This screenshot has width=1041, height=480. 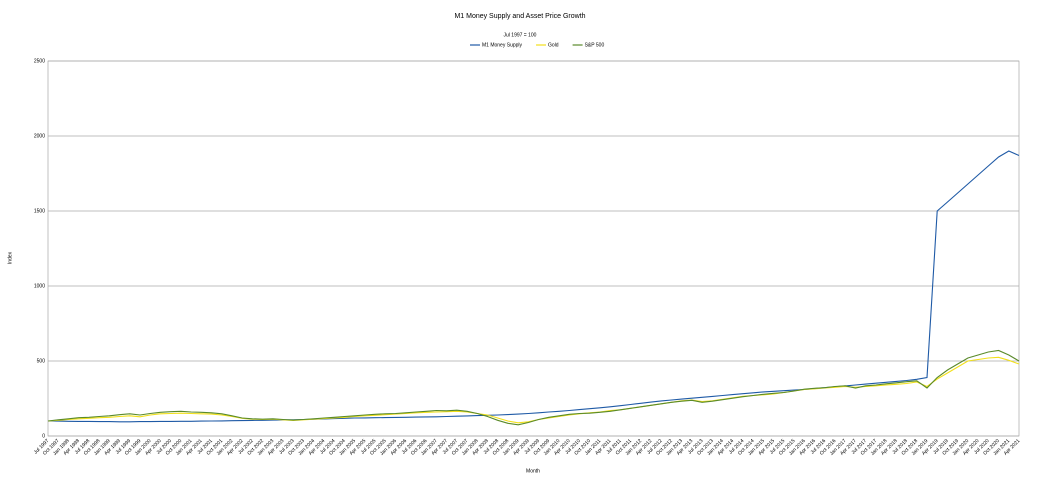 I want to click on chart-title: M1 Money Supply and Asset Price Growth, so click(x=519, y=16).